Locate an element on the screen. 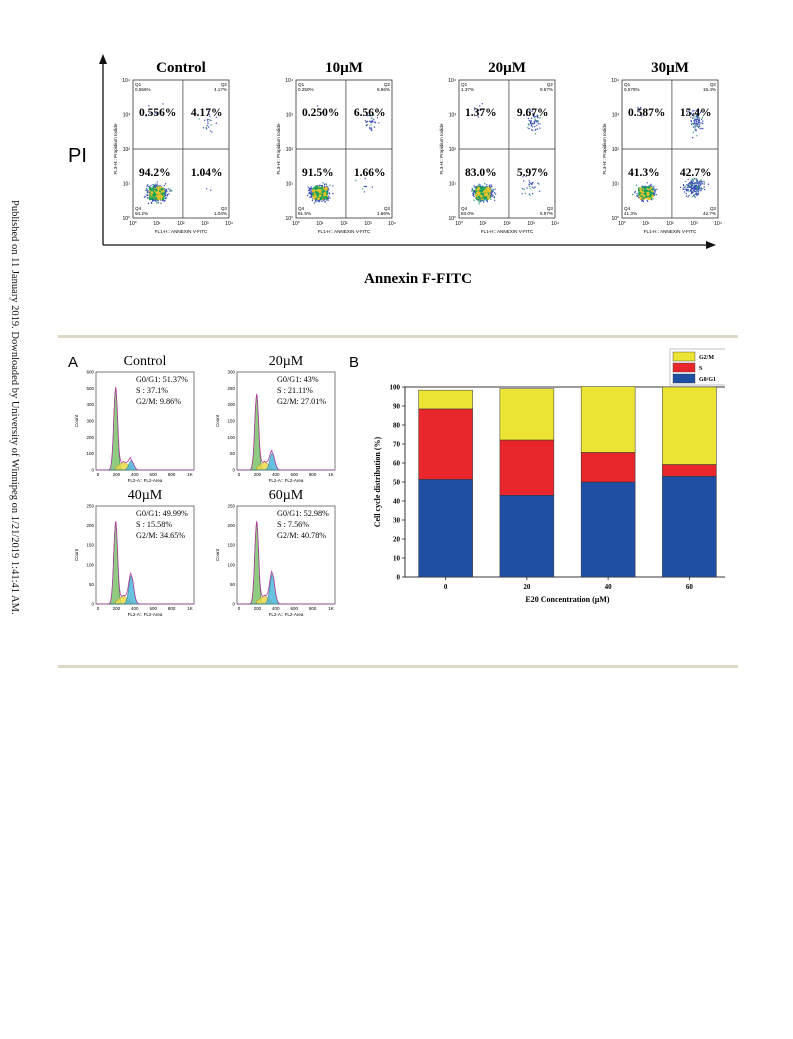 This screenshot has height=1039, width=793. flow-y-tick: 10° is located at coordinates (126, 219).